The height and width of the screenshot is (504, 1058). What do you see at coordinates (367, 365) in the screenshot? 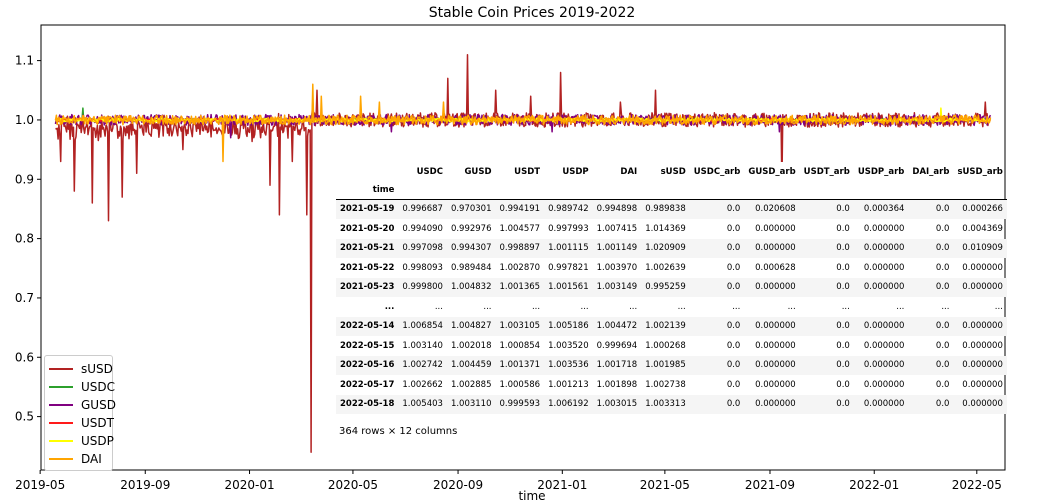
I see `dataframe-row-index: 2022-05-16` at bounding box center [367, 365].